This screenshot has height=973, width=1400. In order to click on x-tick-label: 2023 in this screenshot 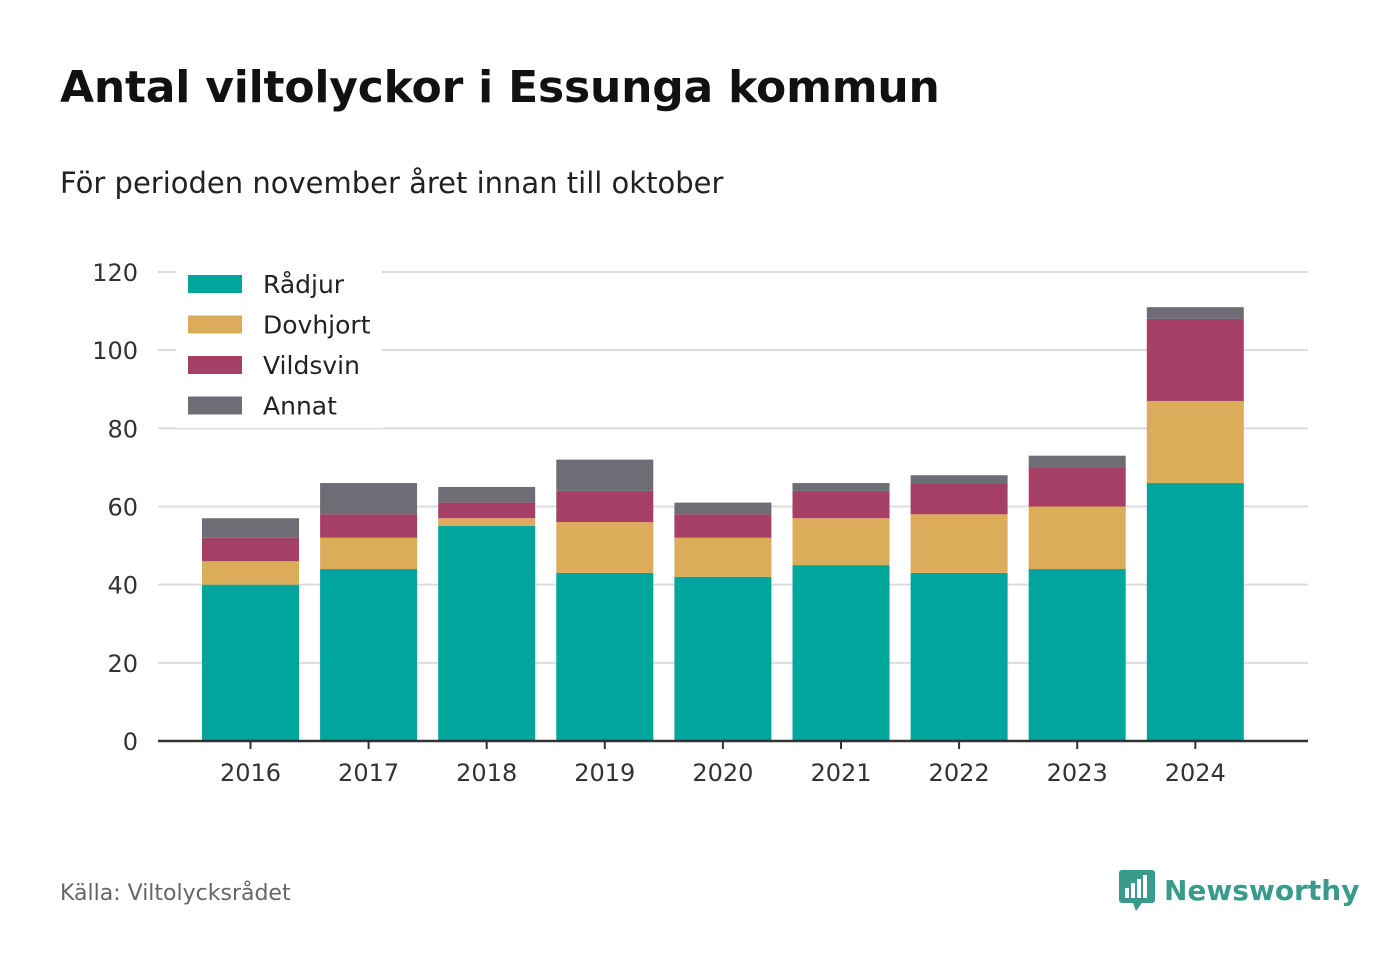, I will do `click(1077, 773)`.